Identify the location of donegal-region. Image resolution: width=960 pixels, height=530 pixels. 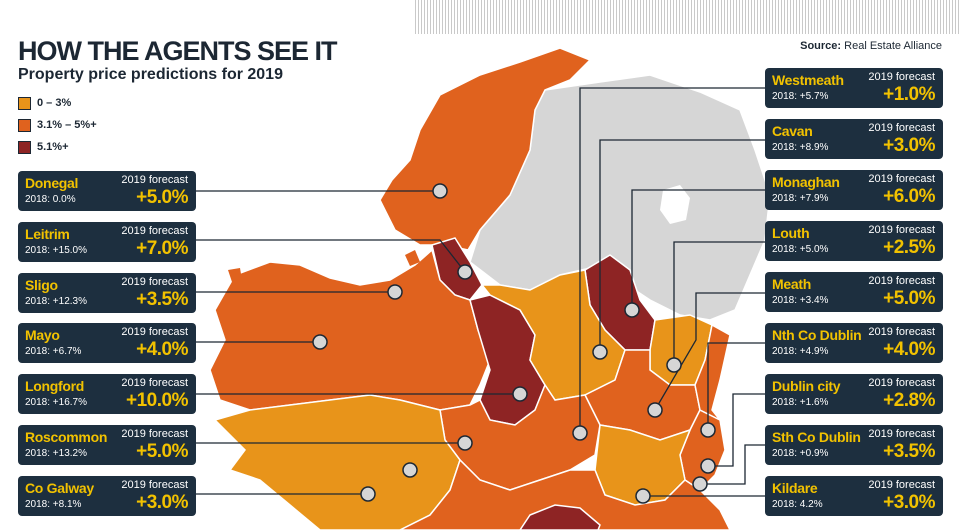
(485, 149).